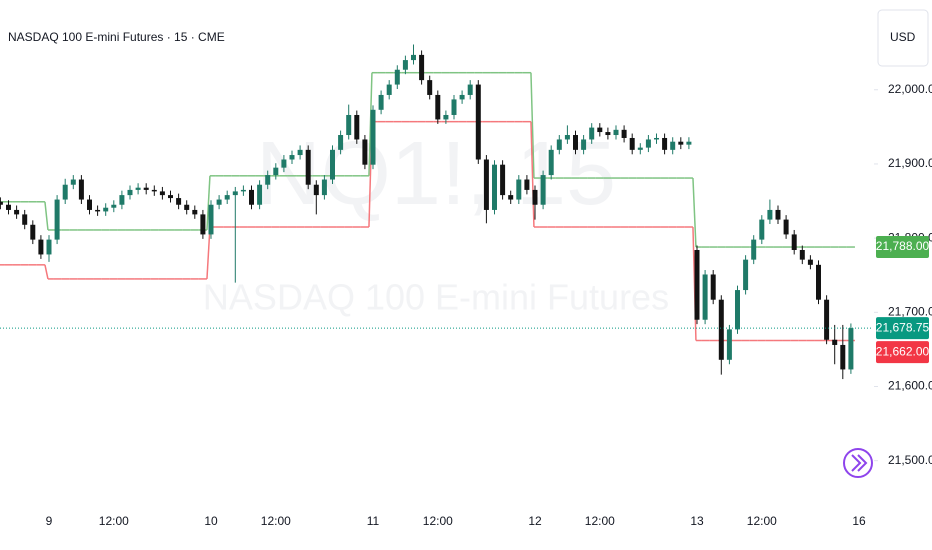  What do you see at coordinates (910, 89) in the screenshot?
I see `y-tick-label: 22,000.00` at bounding box center [910, 89].